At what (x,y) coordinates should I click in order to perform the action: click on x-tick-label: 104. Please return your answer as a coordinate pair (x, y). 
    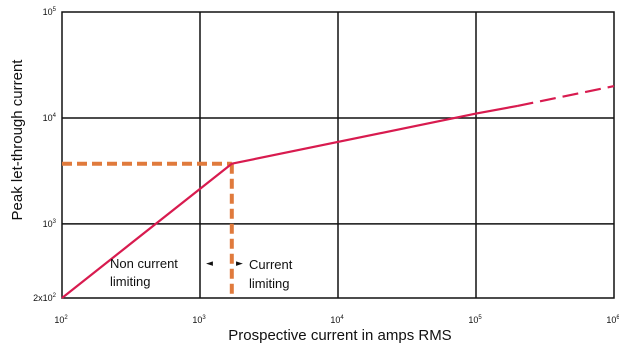
    Looking at the image, I should click on (337, 320).